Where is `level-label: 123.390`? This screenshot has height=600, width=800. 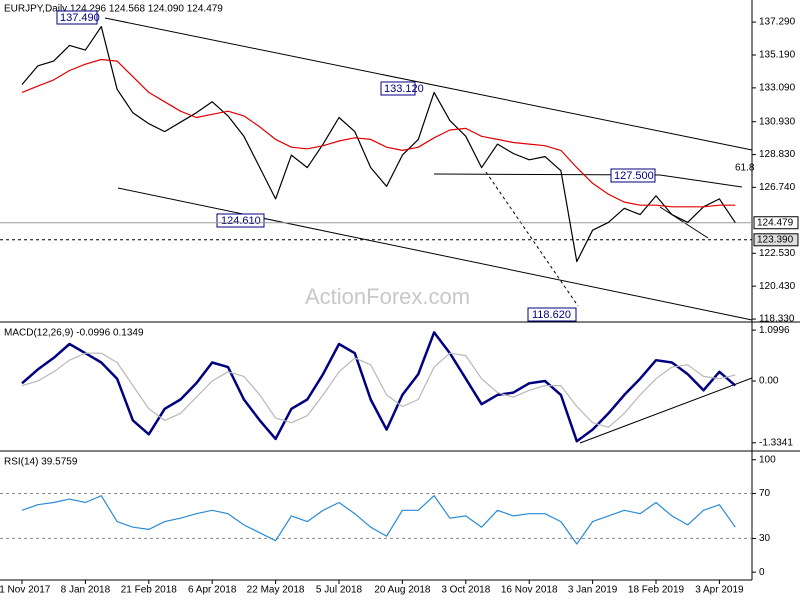
level-label: 123.390 is located at coordinates (775, 239).